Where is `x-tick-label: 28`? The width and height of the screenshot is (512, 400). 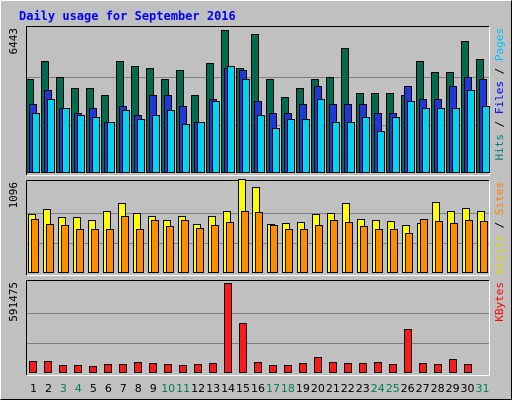
x-tick-label: 28 is located at coordinates (438, 388).